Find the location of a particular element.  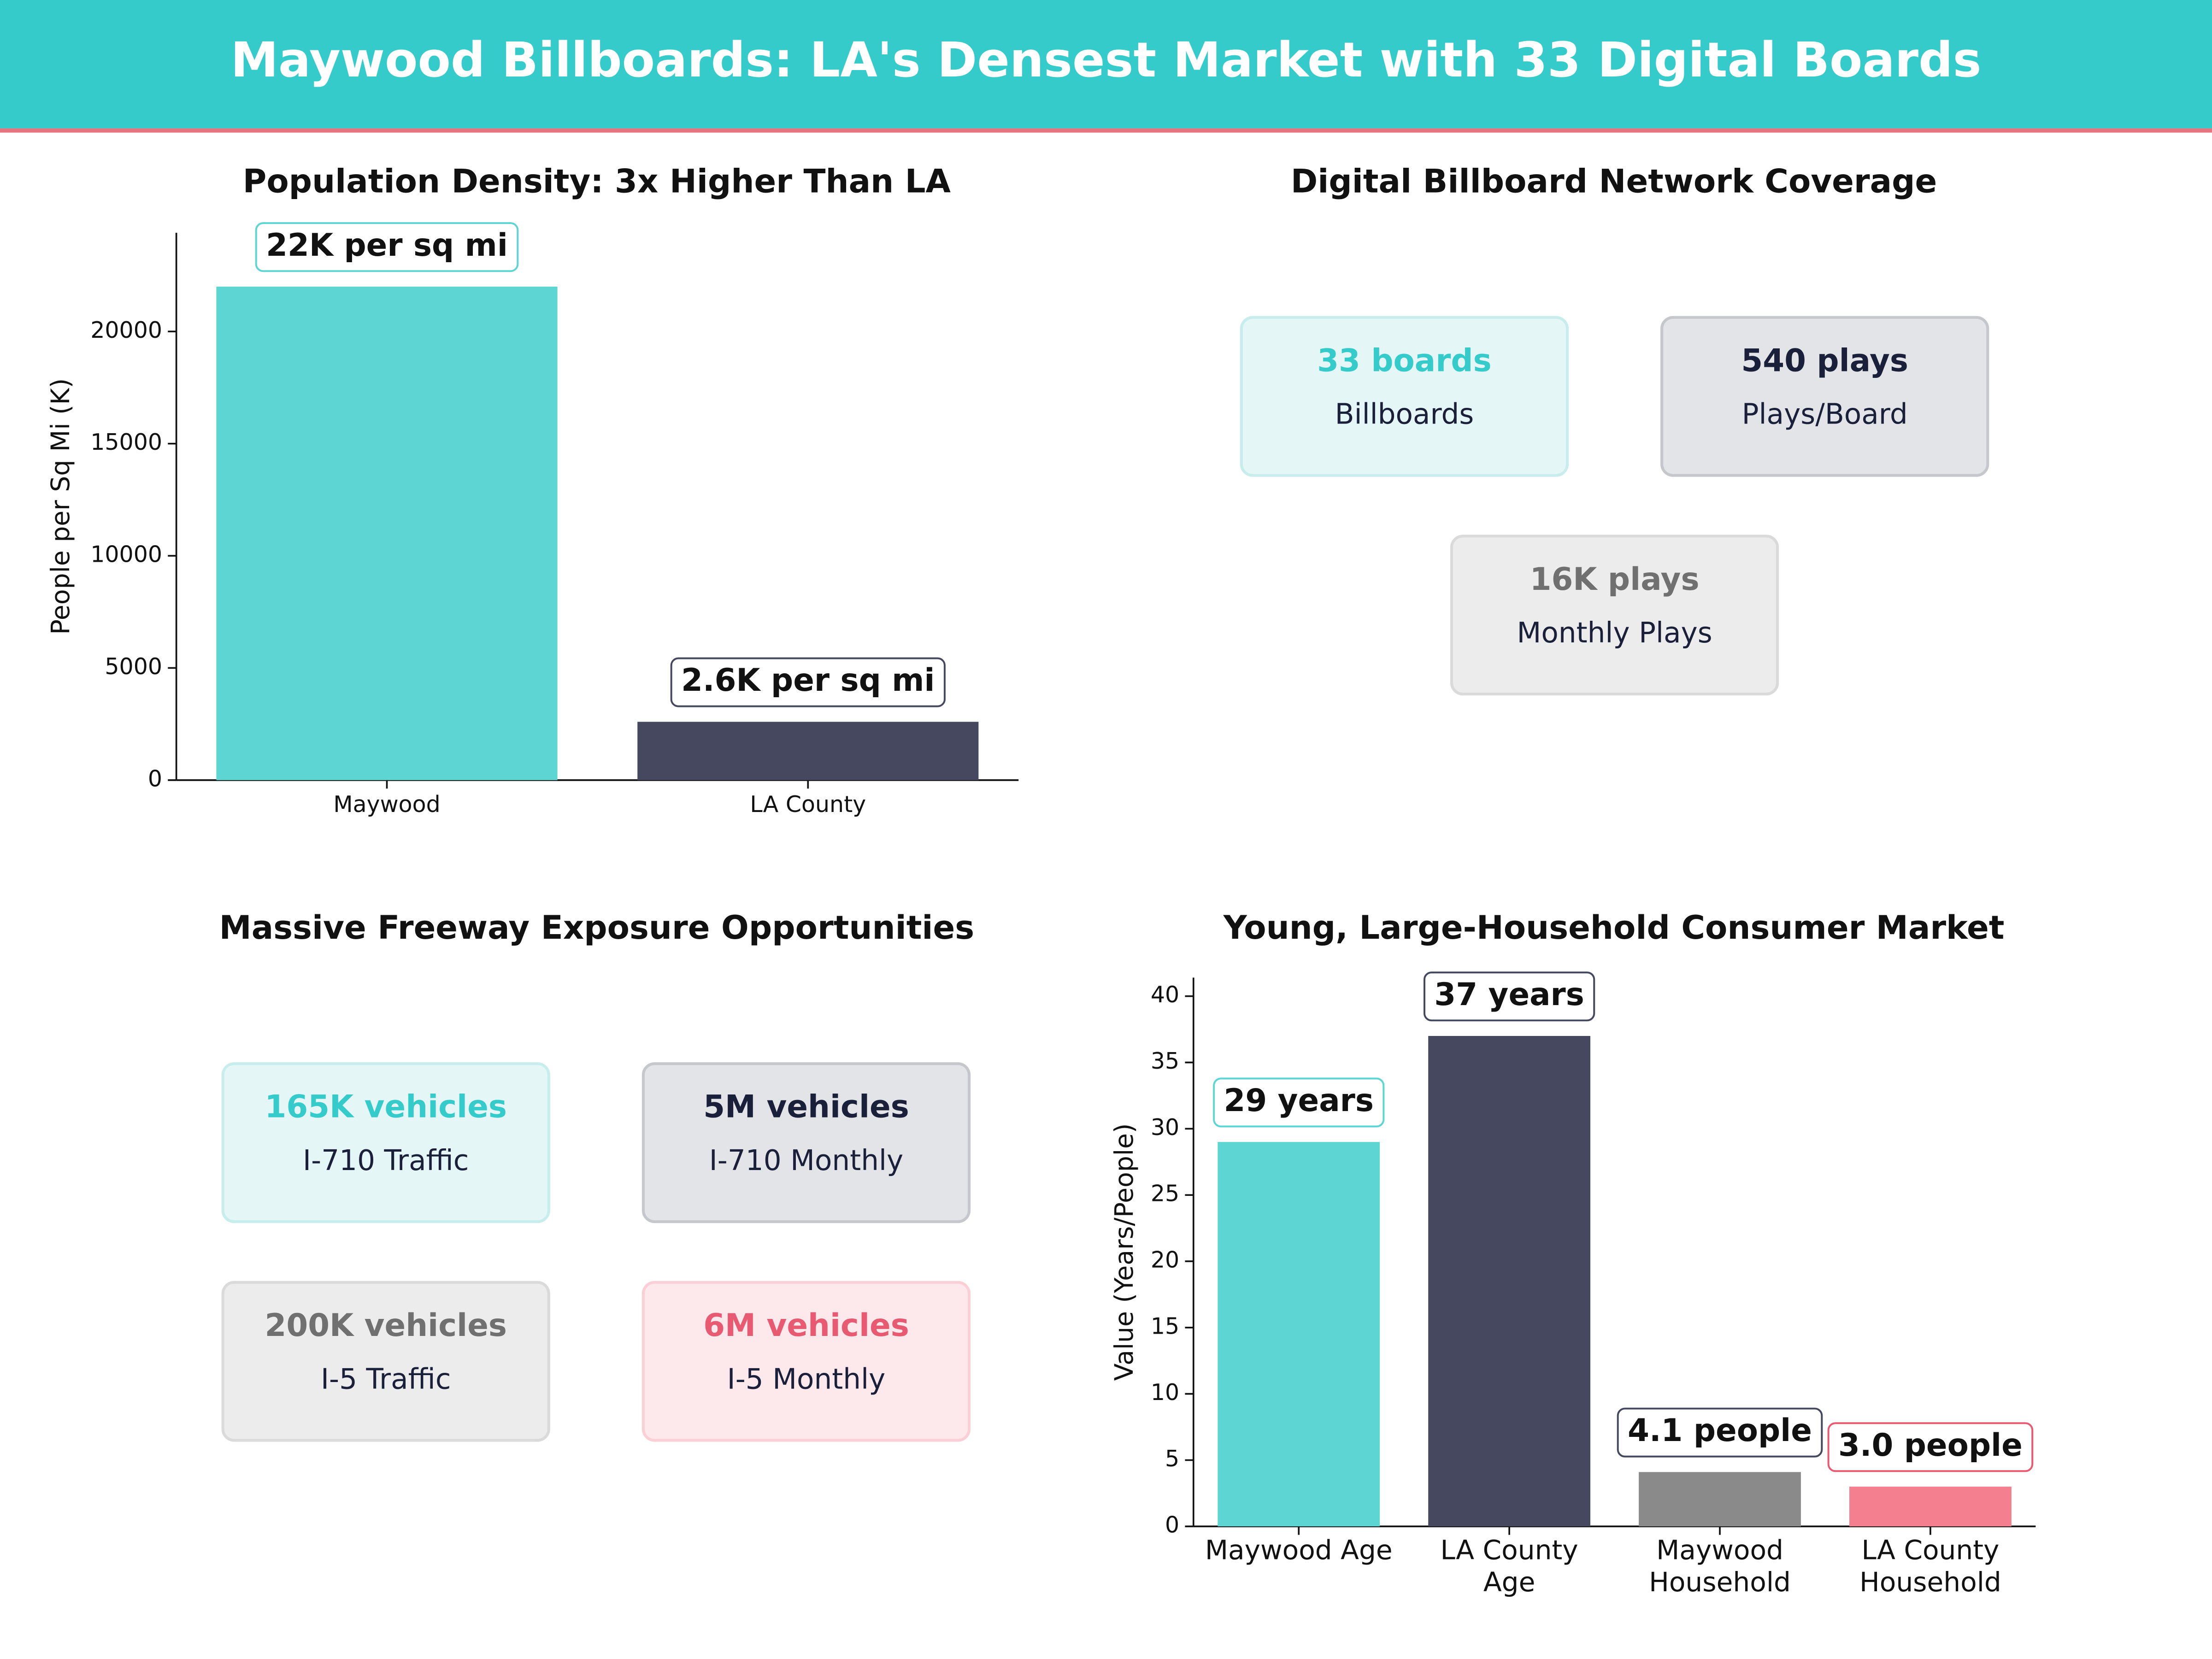

header-band is located at coordinates (1106, 64).